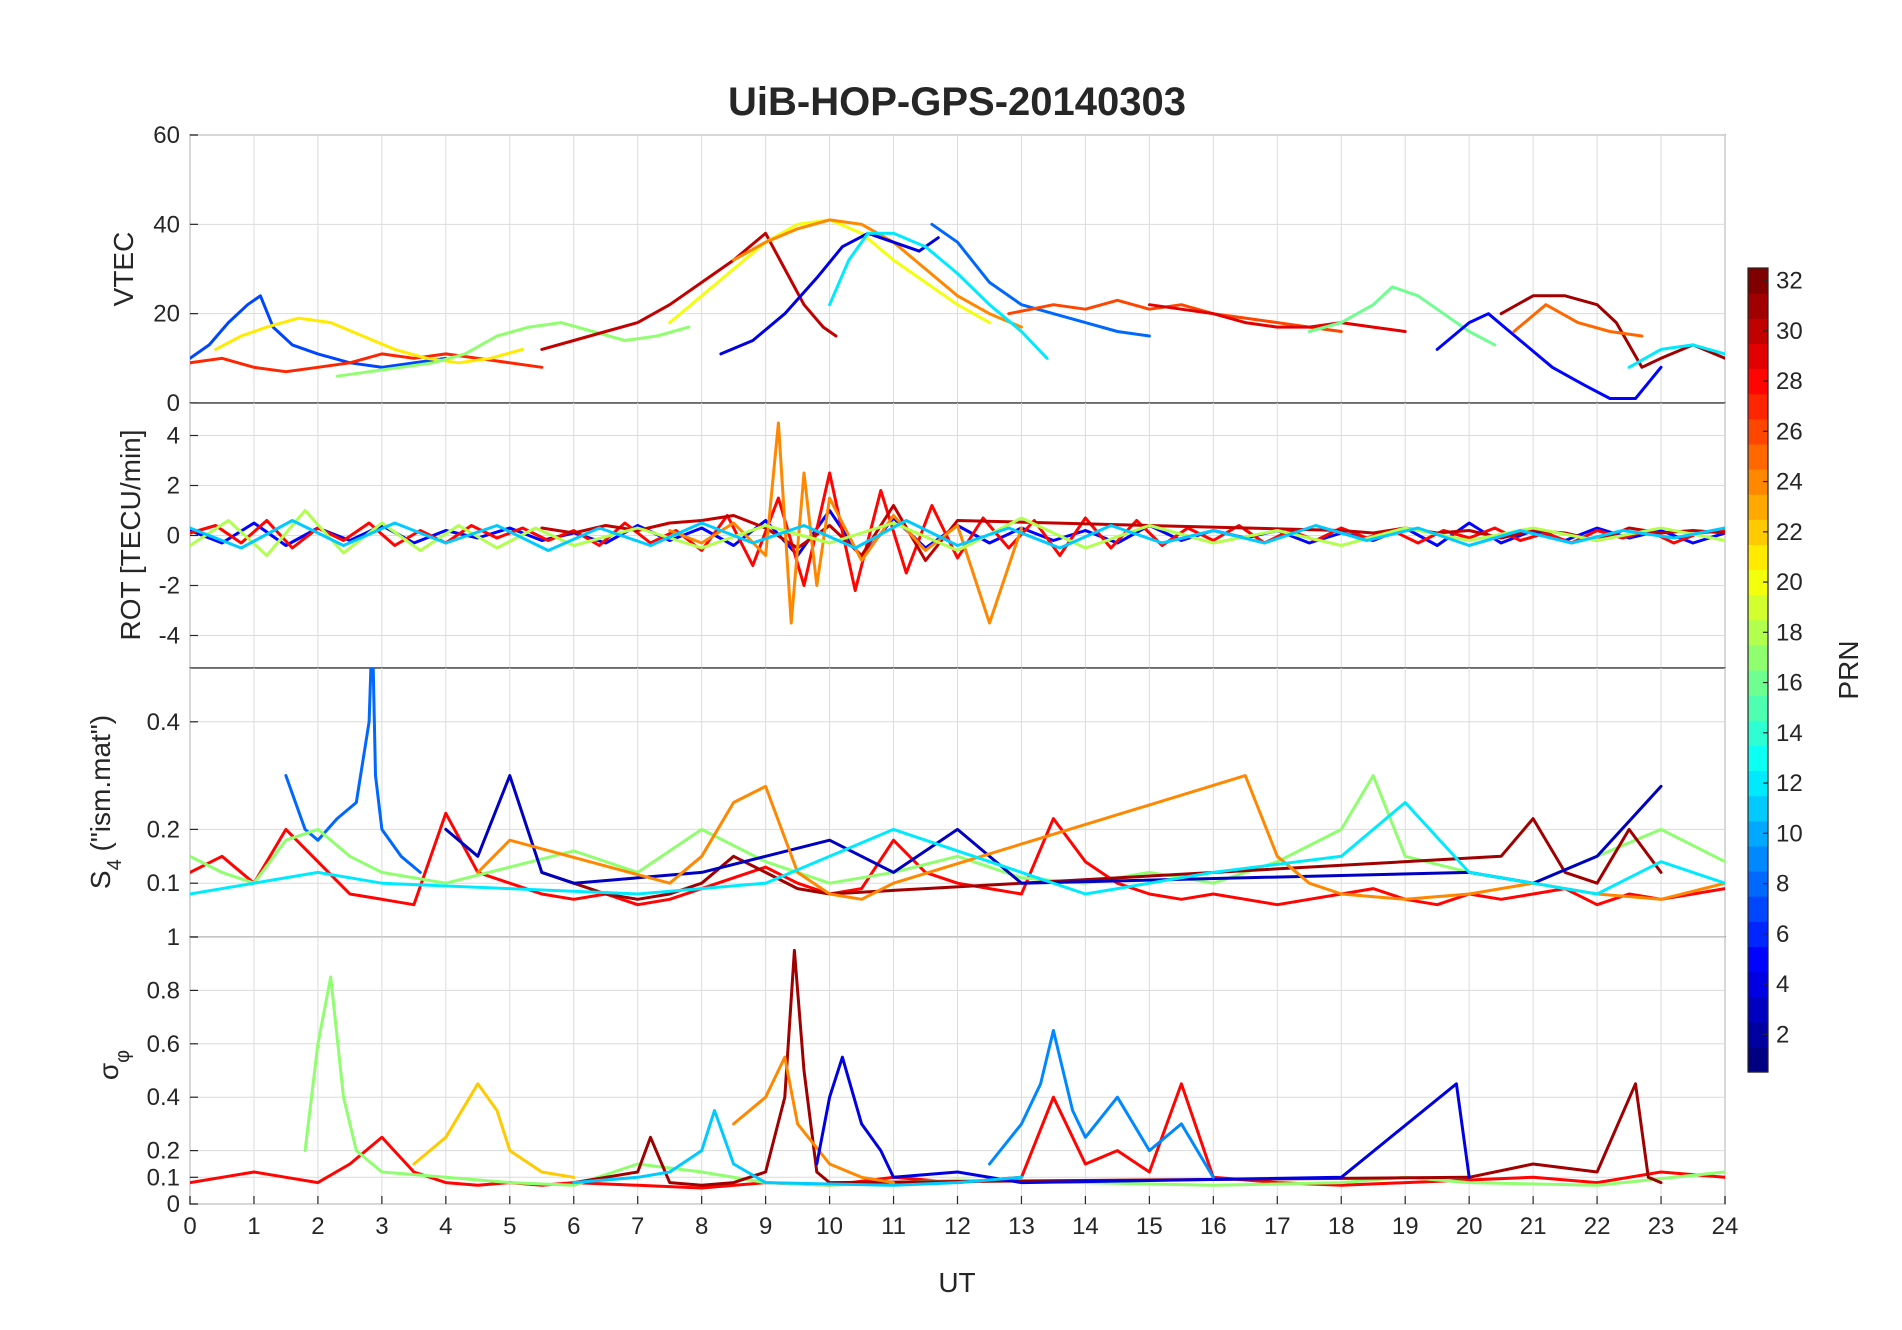 Image resolution: width=1902 pixels, height=1330 pixels. I want to click on chart-title: UiB-HOP-GPS-20140303, so click(957, 102).